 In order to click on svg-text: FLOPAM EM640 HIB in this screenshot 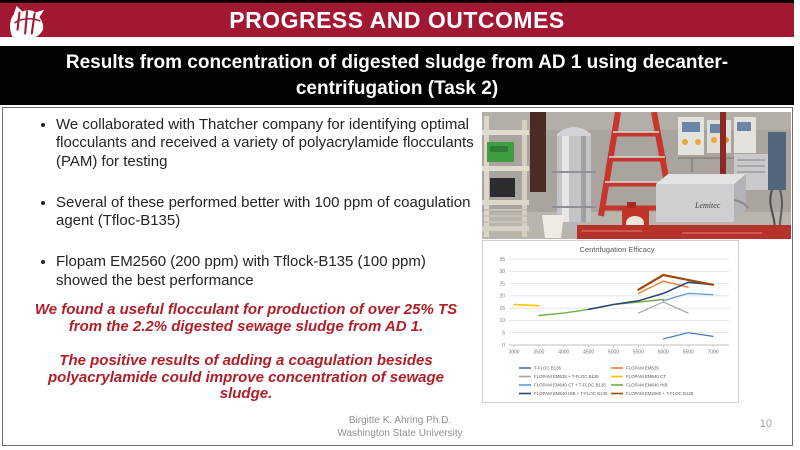, I will do `click(646, 385)`.